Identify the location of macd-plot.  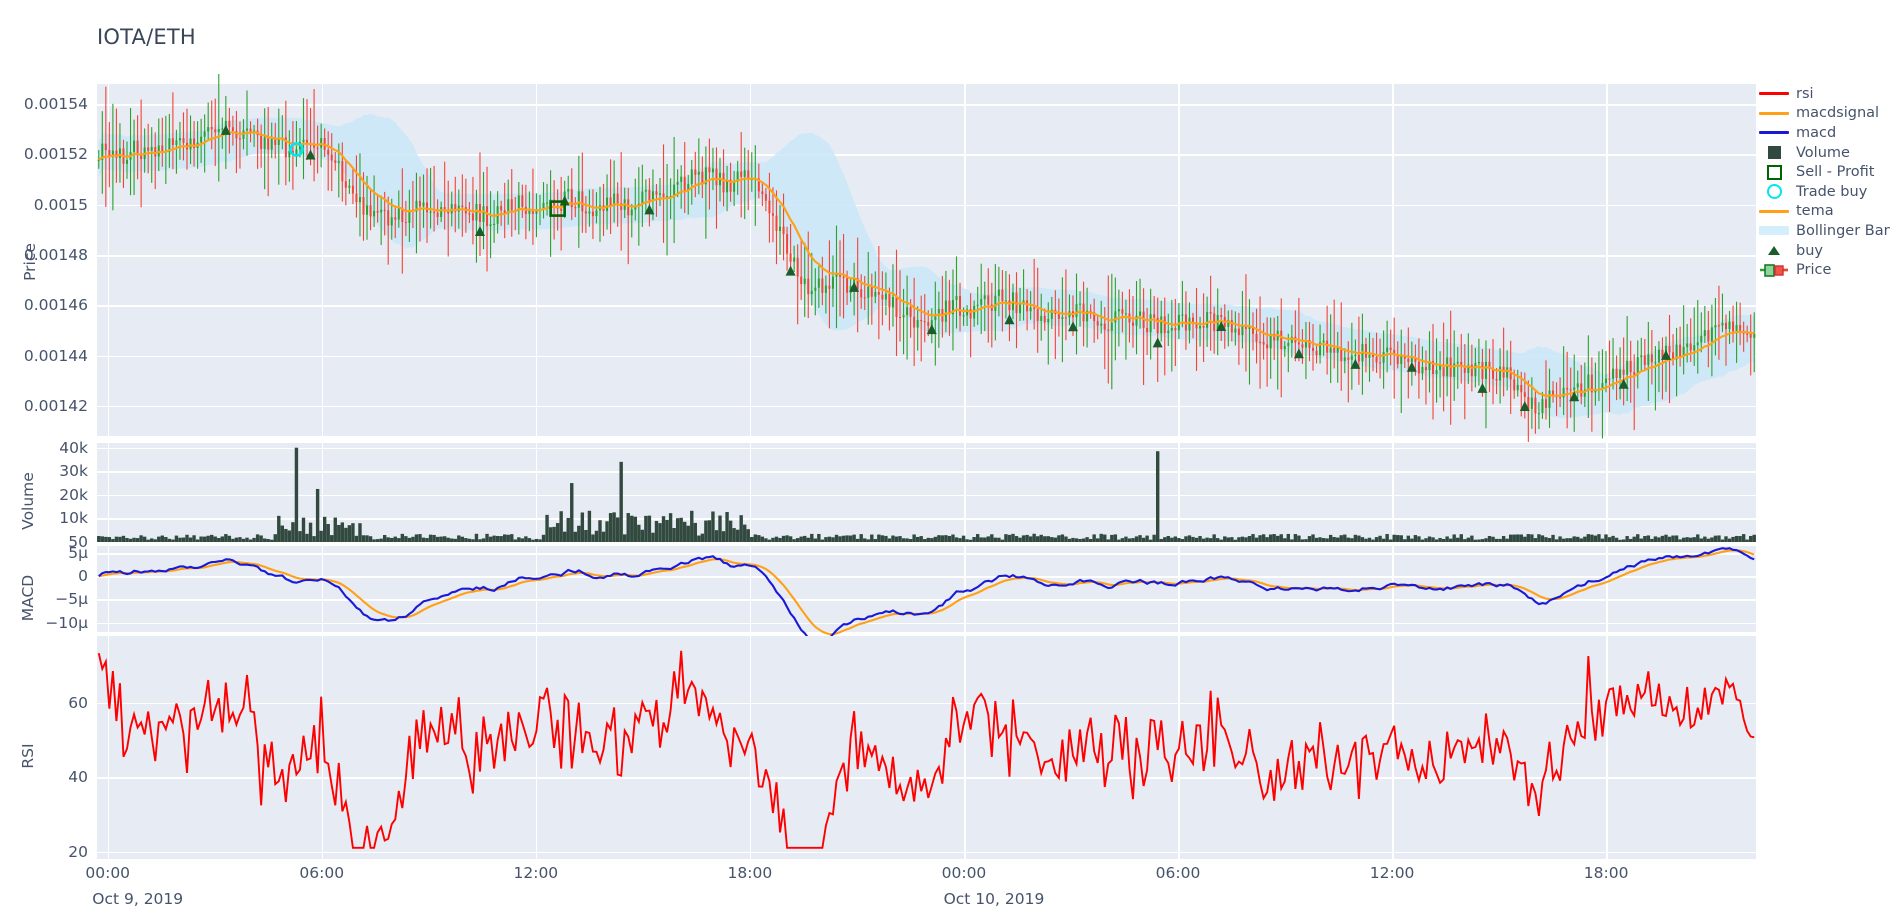
(926, 595).